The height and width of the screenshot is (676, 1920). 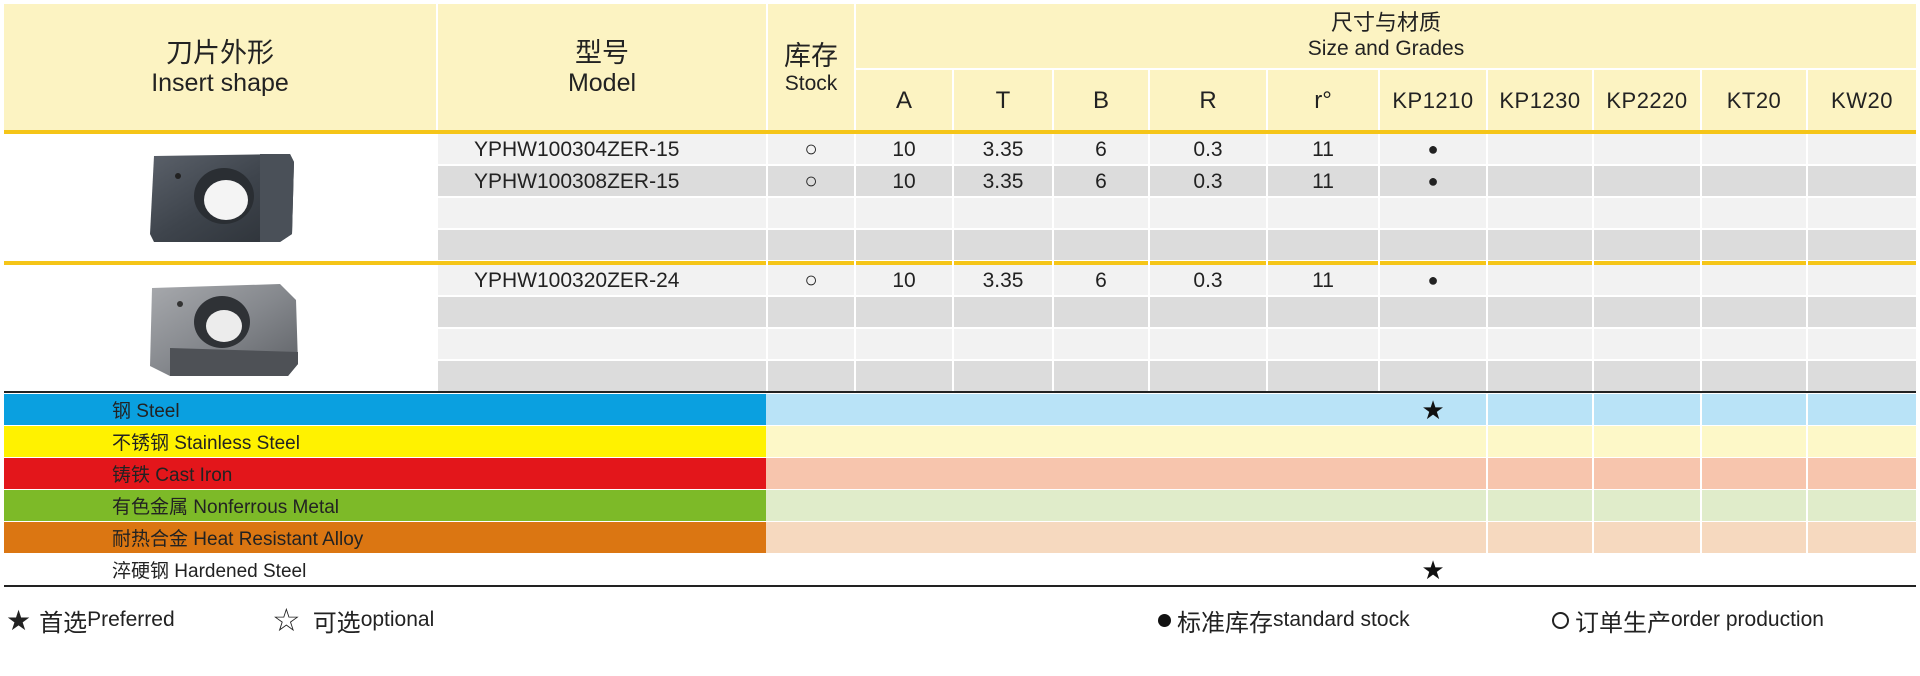 What do you see at coordinates (903, 100) in the screenshot?
I see `header-col-a: A` at bounding box center [903, 100].